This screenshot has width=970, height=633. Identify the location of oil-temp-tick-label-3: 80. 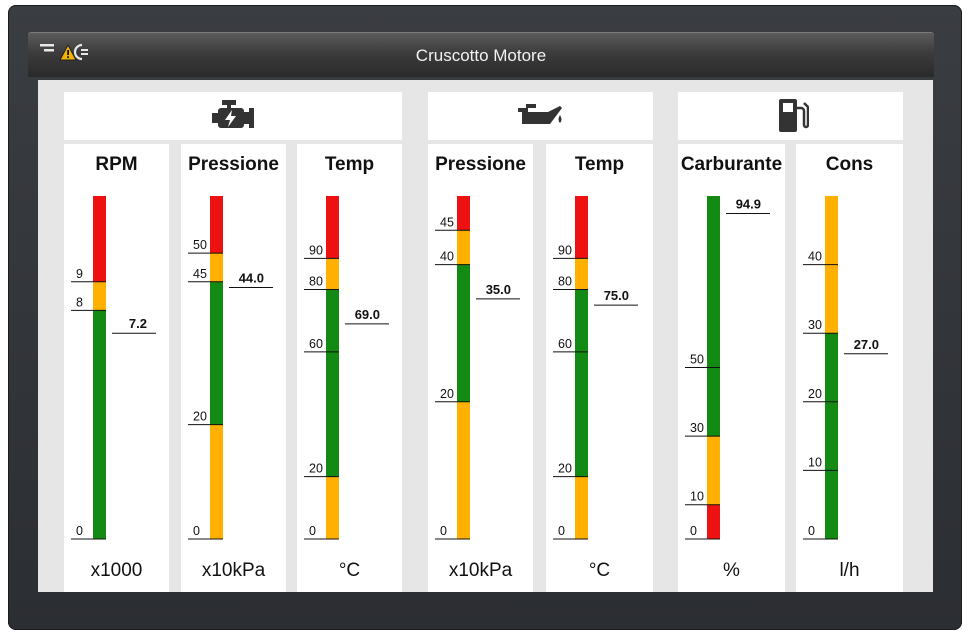
(565, 282).